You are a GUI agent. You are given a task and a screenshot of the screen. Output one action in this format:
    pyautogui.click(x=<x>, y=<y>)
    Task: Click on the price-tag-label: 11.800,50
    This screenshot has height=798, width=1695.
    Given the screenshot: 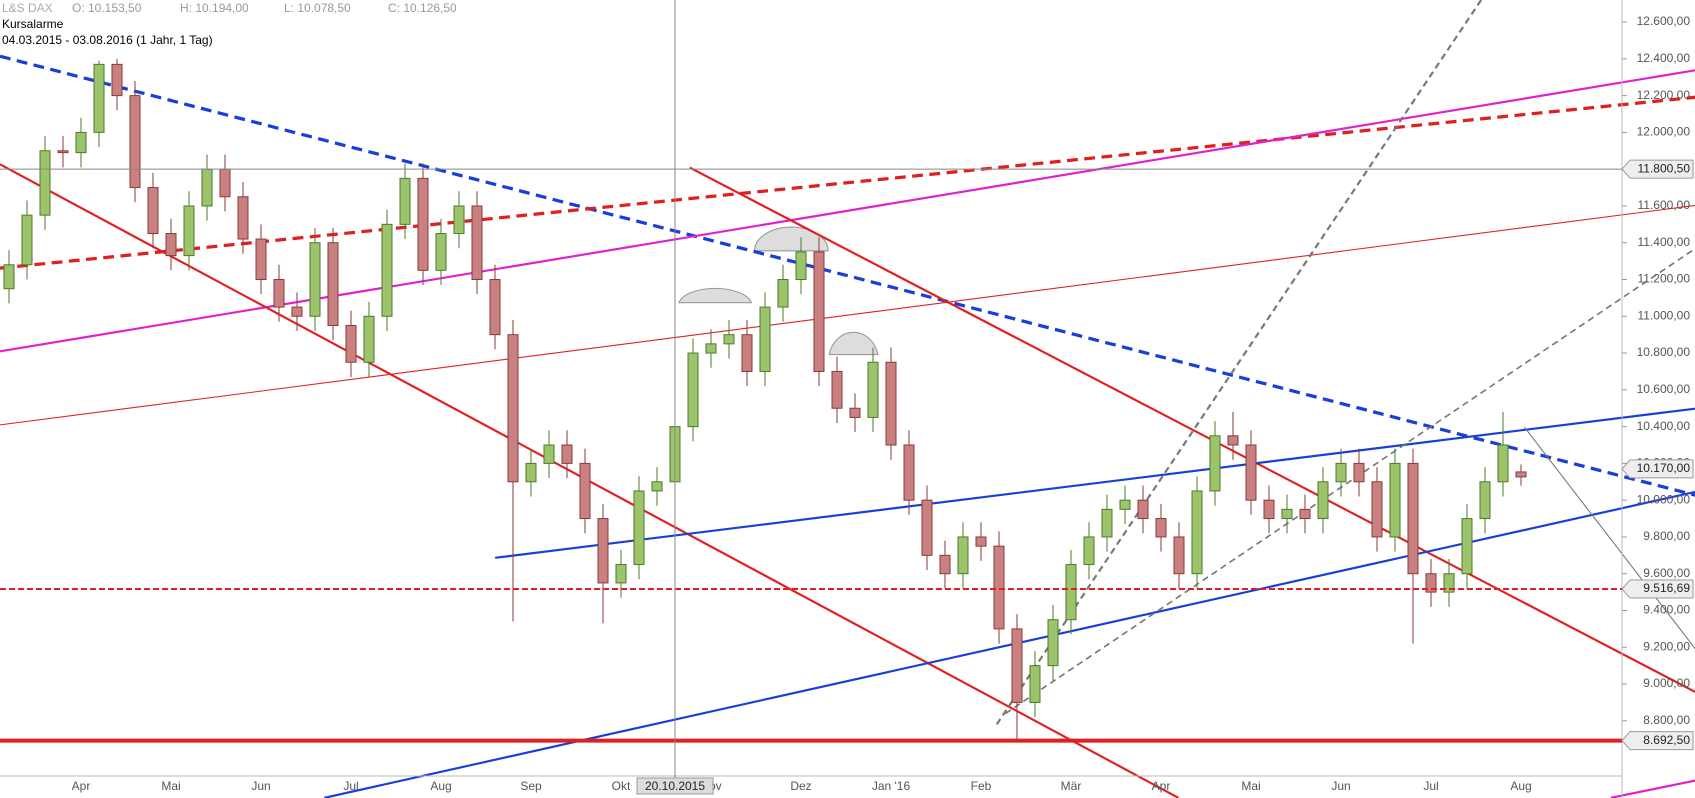 What is the action you would take?
    pyautogui.click(x=1664, y=168)
    